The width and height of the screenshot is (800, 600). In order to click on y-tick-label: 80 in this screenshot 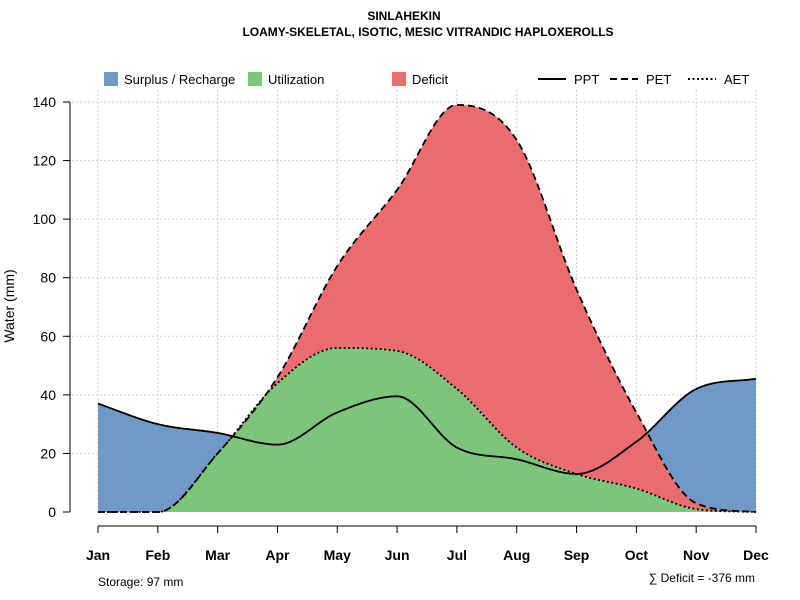, I will do `click(48, 278)`.